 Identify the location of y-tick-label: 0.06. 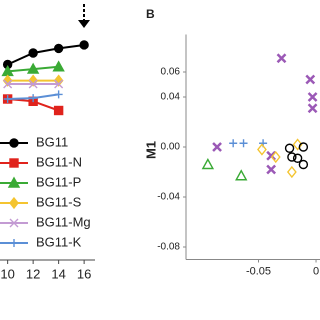
(171, 72).